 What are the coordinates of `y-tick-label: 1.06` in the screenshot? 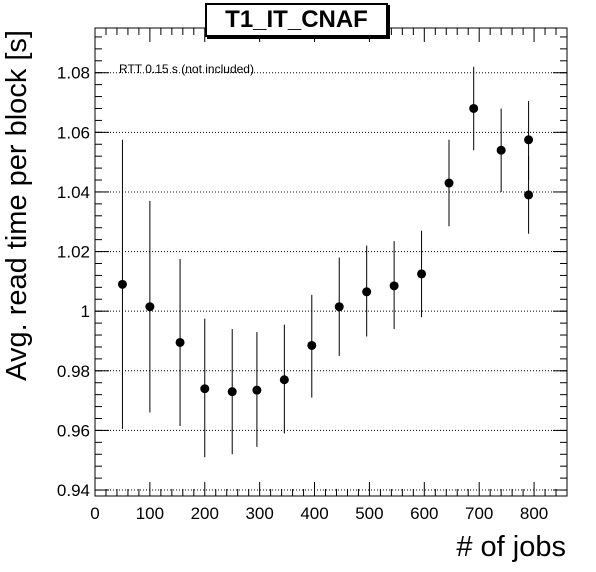 It's located at (73, 132).